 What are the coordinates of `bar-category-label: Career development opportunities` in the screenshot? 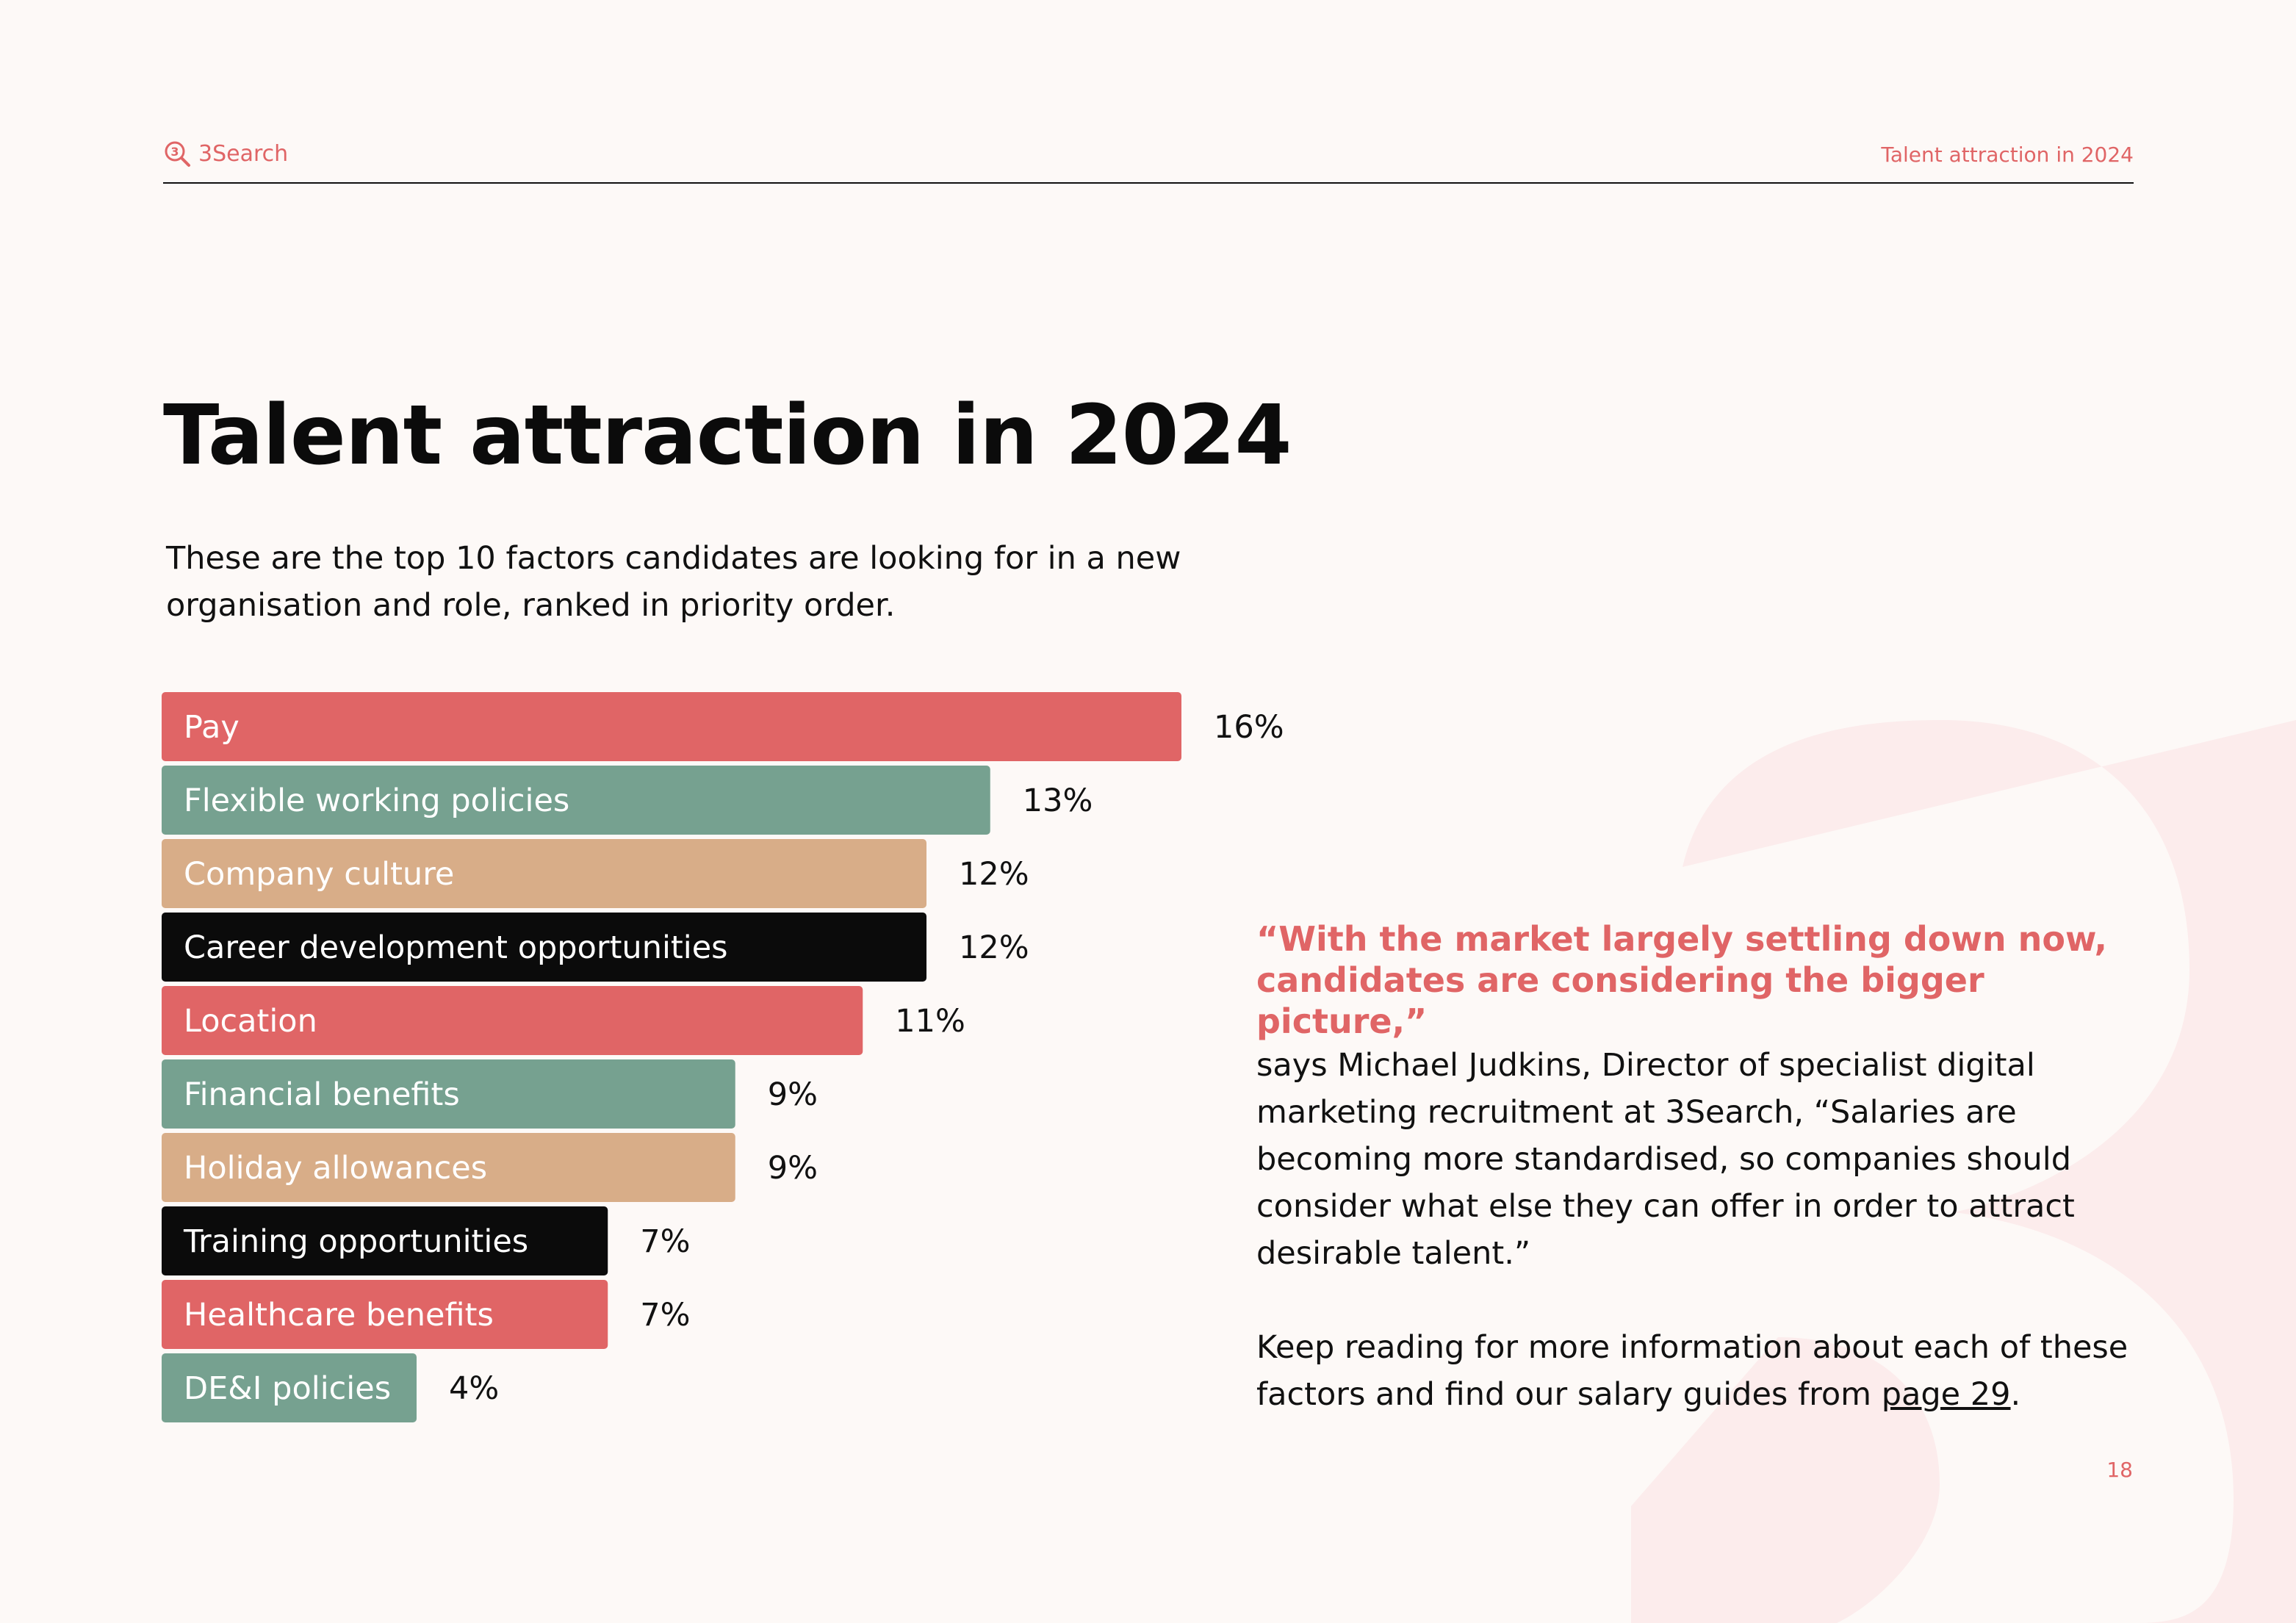 It's located at (456, 948).